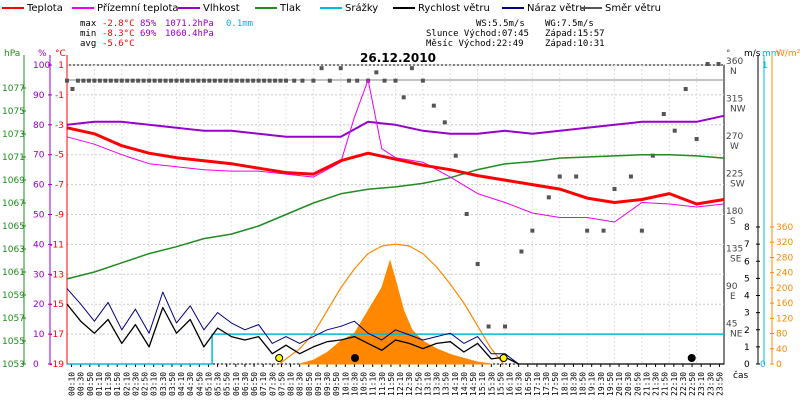 This screenshot has width=800, height=400. I want to click on axis-time-tick: 11:30, so click(382, 384).